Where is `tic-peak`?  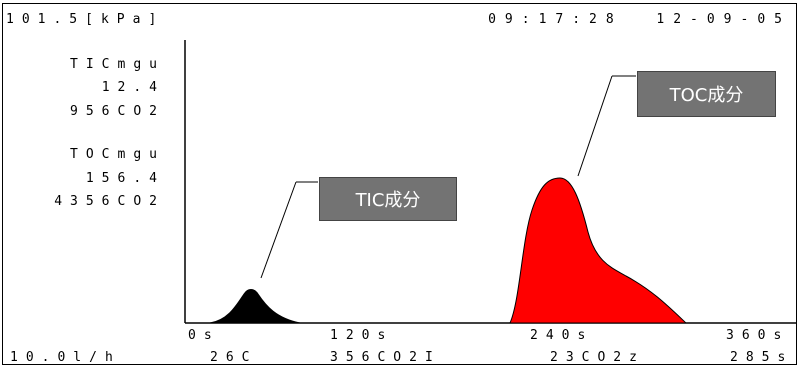
tic-peak is located at coordinates (255, 306).